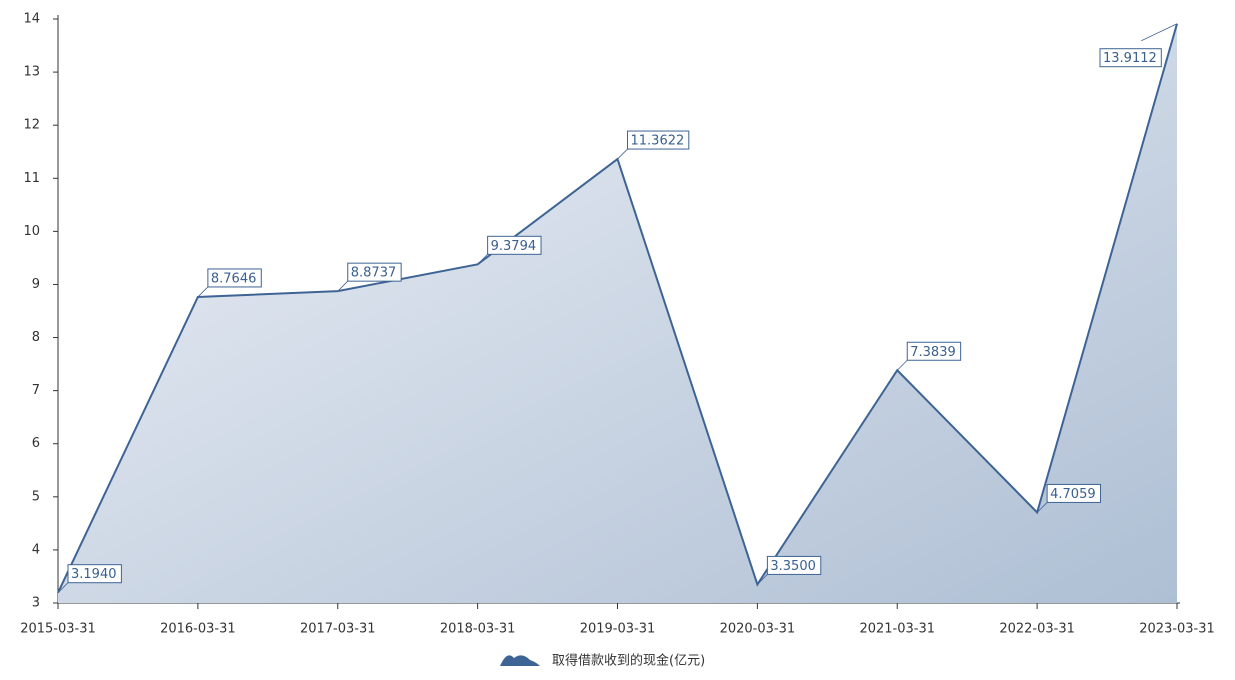  I want to click on x-tick-label: 2021-03-31, so click(897, 629).